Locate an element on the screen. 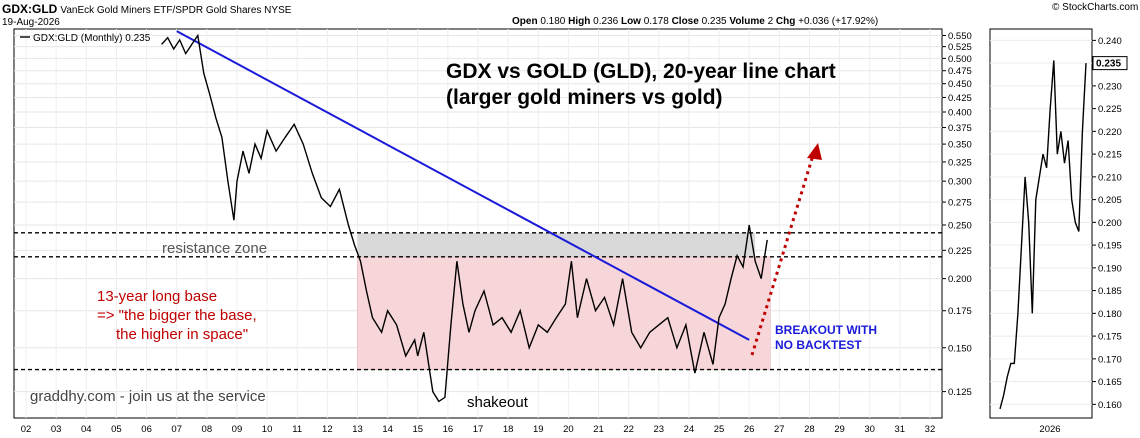 The image size is (1140, 438). main-x-tick-label: 15 is located at coordinates (417, 429).